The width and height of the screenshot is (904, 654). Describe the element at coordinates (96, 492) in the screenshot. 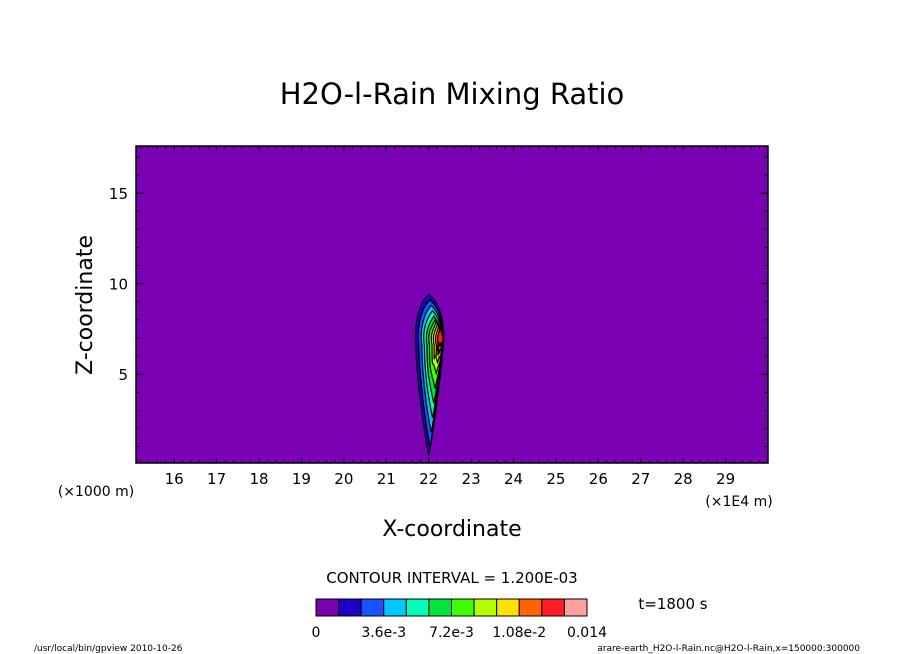

I see `y-axis-unit: (×1000 m)` at that location.